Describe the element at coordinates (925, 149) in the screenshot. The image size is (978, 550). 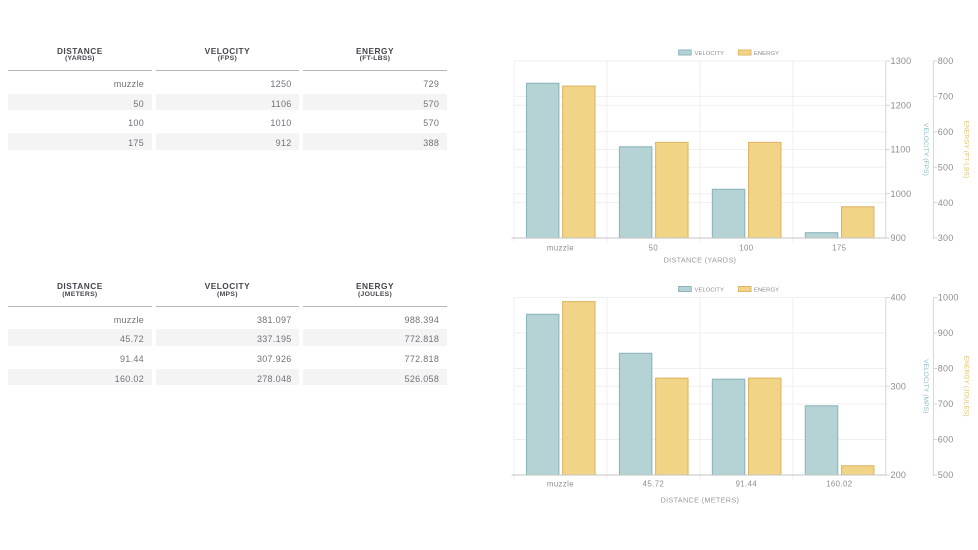
I see `svg-text: VELOCITY (FPS)` at that location.